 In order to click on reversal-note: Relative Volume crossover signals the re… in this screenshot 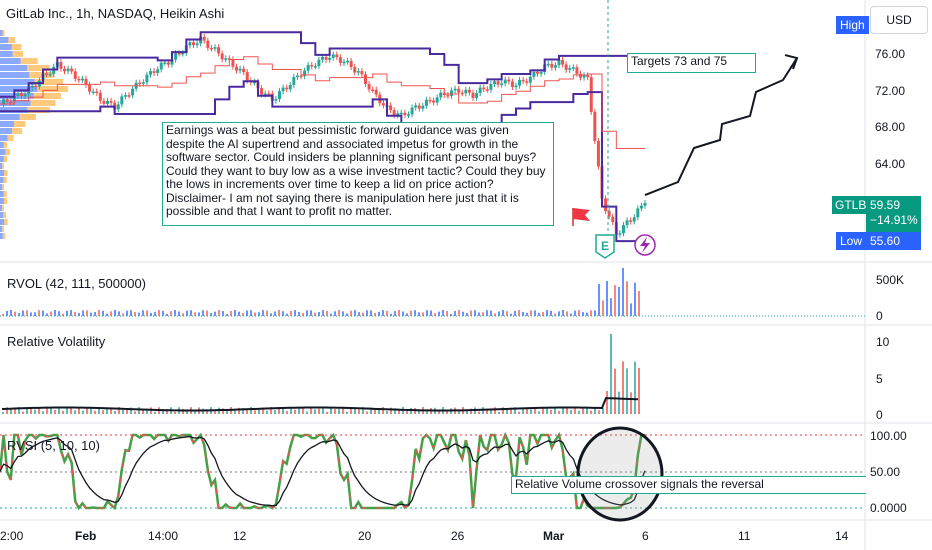, I will do `click(688, 485)`.